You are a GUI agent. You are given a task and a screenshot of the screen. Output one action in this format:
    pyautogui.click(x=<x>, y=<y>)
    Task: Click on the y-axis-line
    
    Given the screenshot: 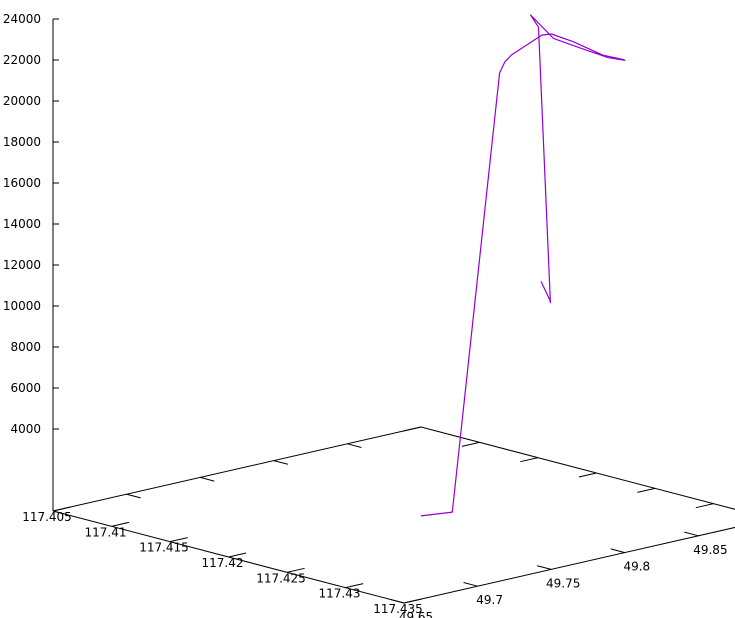 What is the action you would take?
    pyautogui.click(x=569, y=565)
    